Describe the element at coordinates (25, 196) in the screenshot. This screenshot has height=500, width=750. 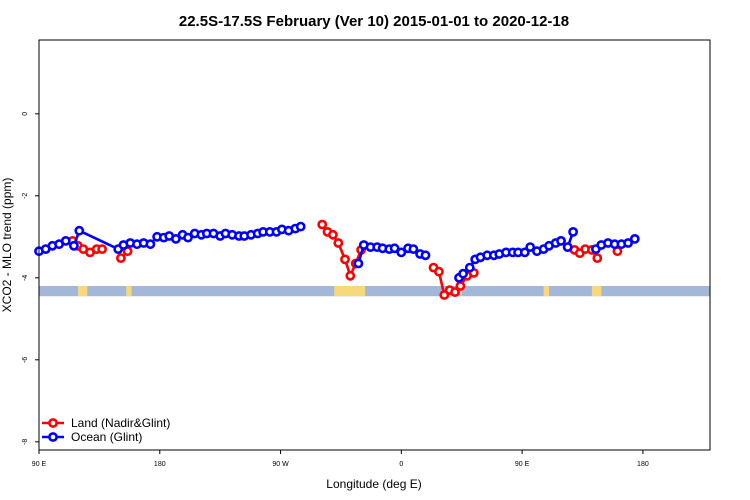
I see `y-tick-label: -2` at that location.